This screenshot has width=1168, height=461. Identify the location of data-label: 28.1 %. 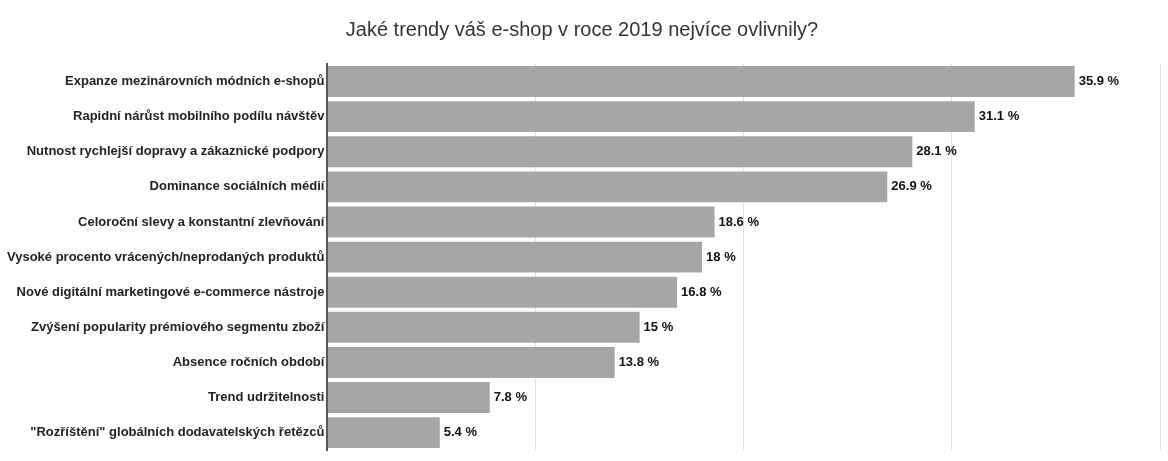
(937, 151).